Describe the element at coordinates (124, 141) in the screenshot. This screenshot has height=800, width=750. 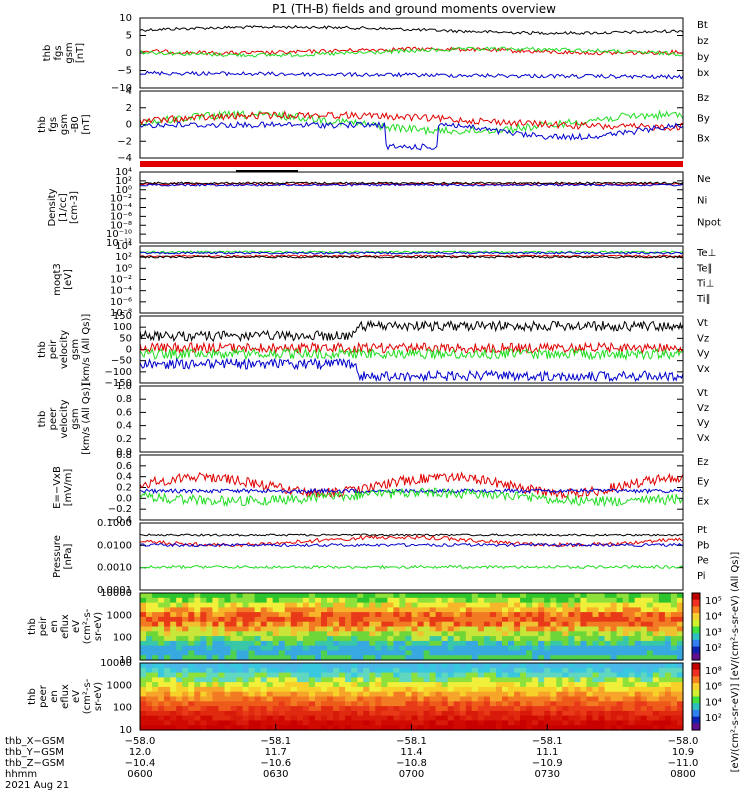
I see `ytick-label: −2` at that location.